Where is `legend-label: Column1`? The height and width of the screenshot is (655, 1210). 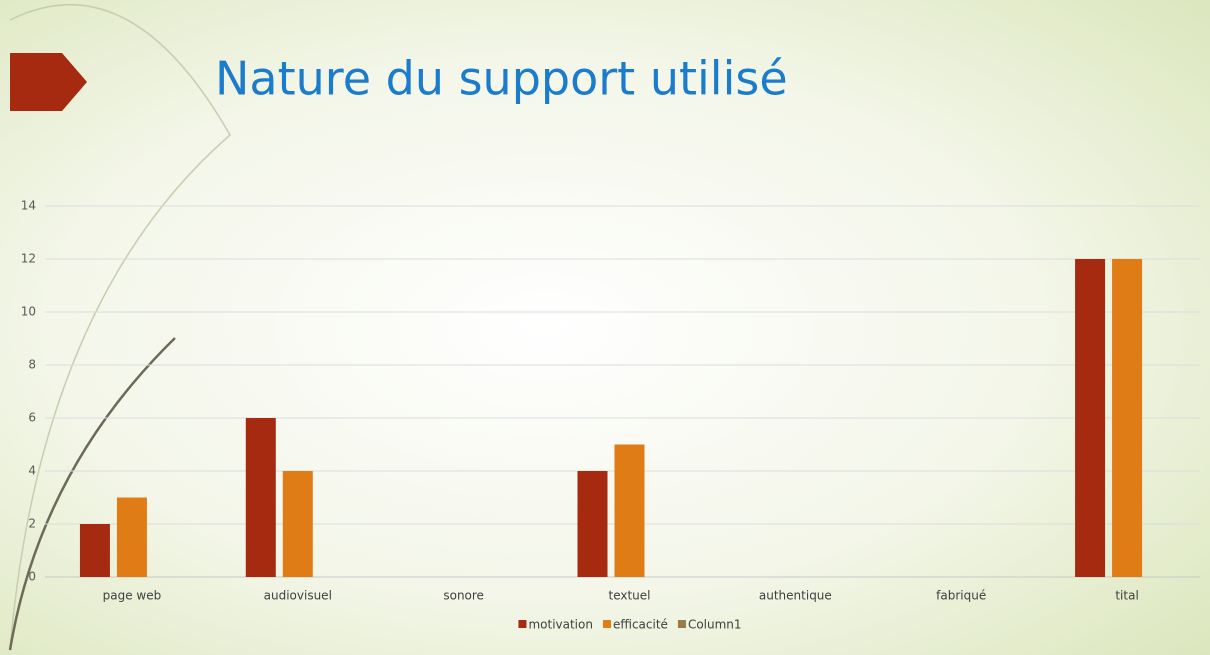 legend-label: Column1 is located at coordinates (715, 625).